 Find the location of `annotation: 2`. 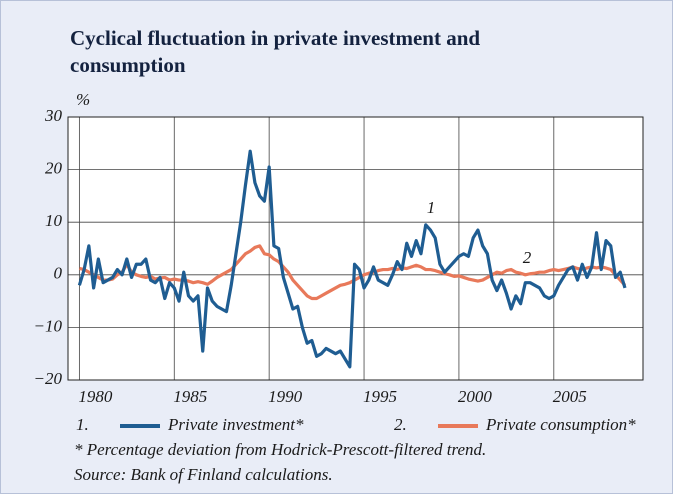

annotation: 2 is located at coordinates (527, 257).